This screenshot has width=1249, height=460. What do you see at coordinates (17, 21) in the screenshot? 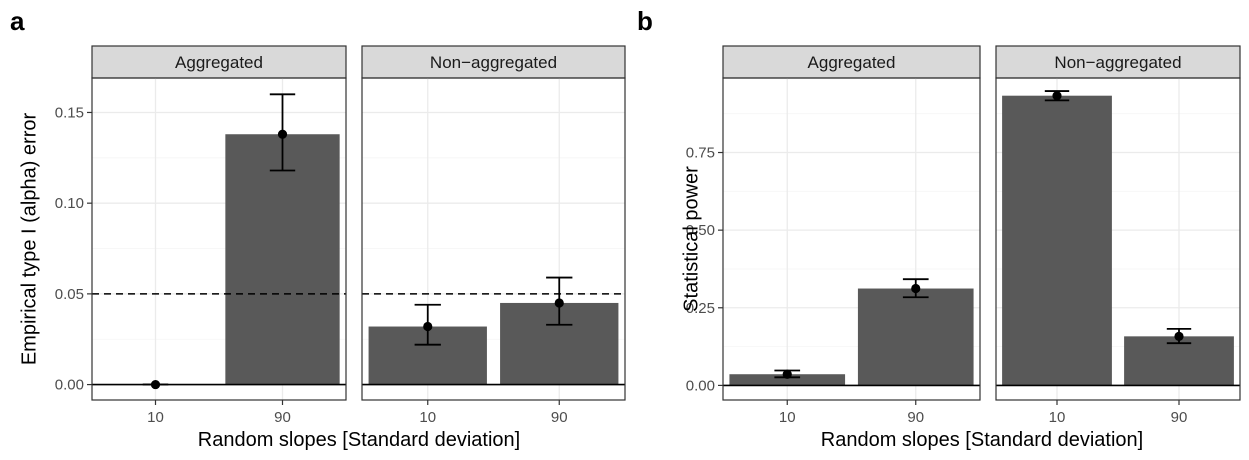
I see `panel-letter: a` at bounding box center [17, 21].